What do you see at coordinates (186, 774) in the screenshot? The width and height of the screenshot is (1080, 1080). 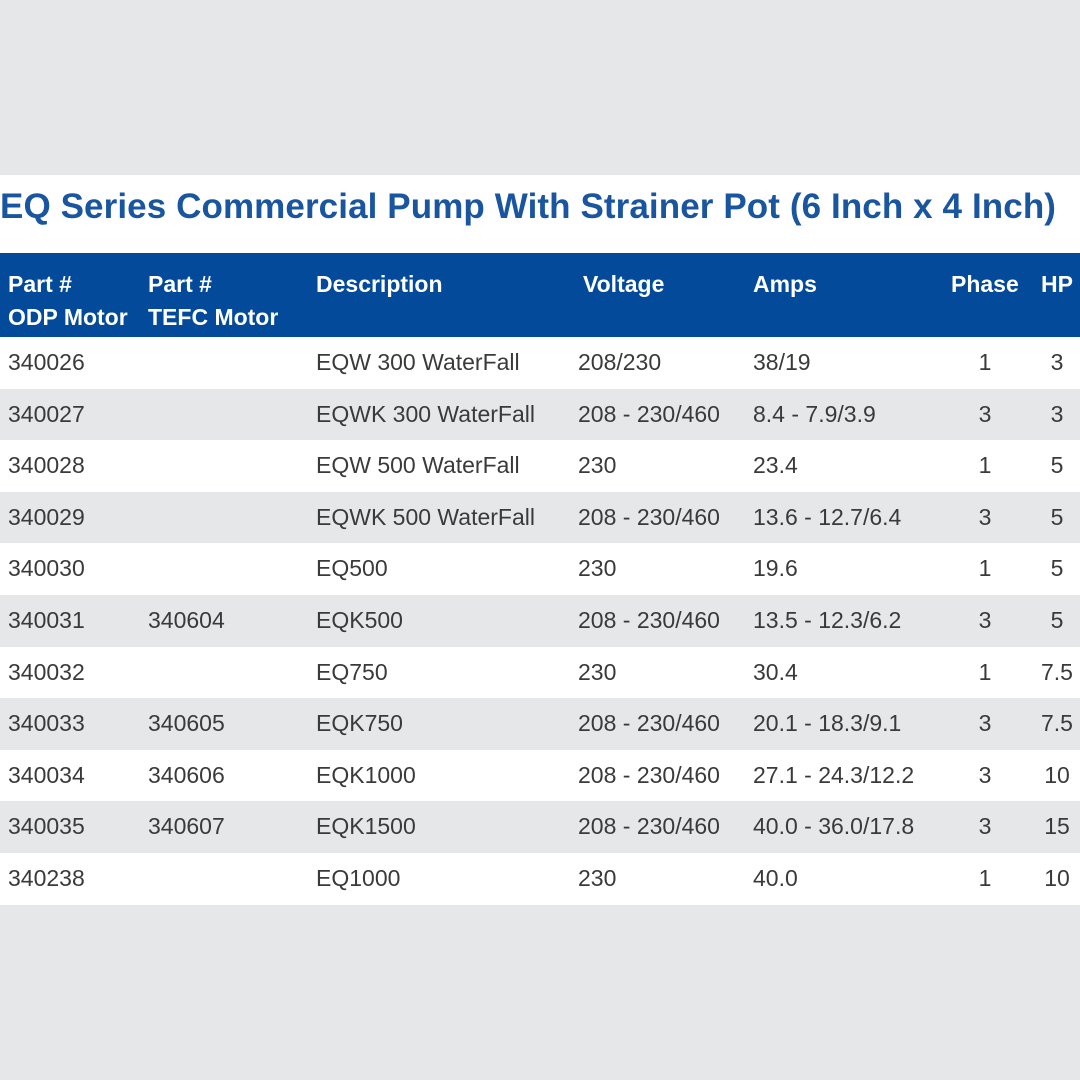 I see `cell-tefc-part: 340606` at bounding box center [186, 774].